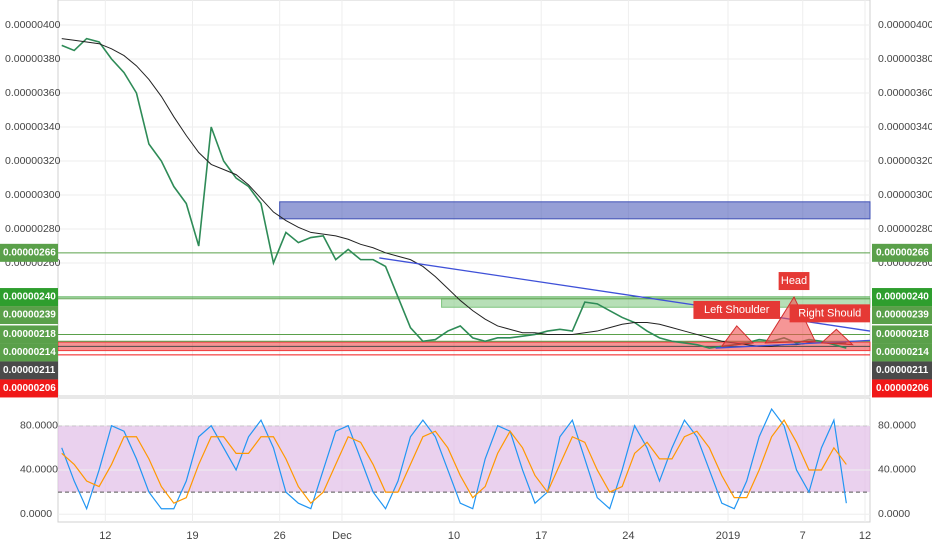 This screenshot has height=550, width=932. Describe the element at coordinates (454, 462) in the screenshot. I see `oscillator-line` at that location.